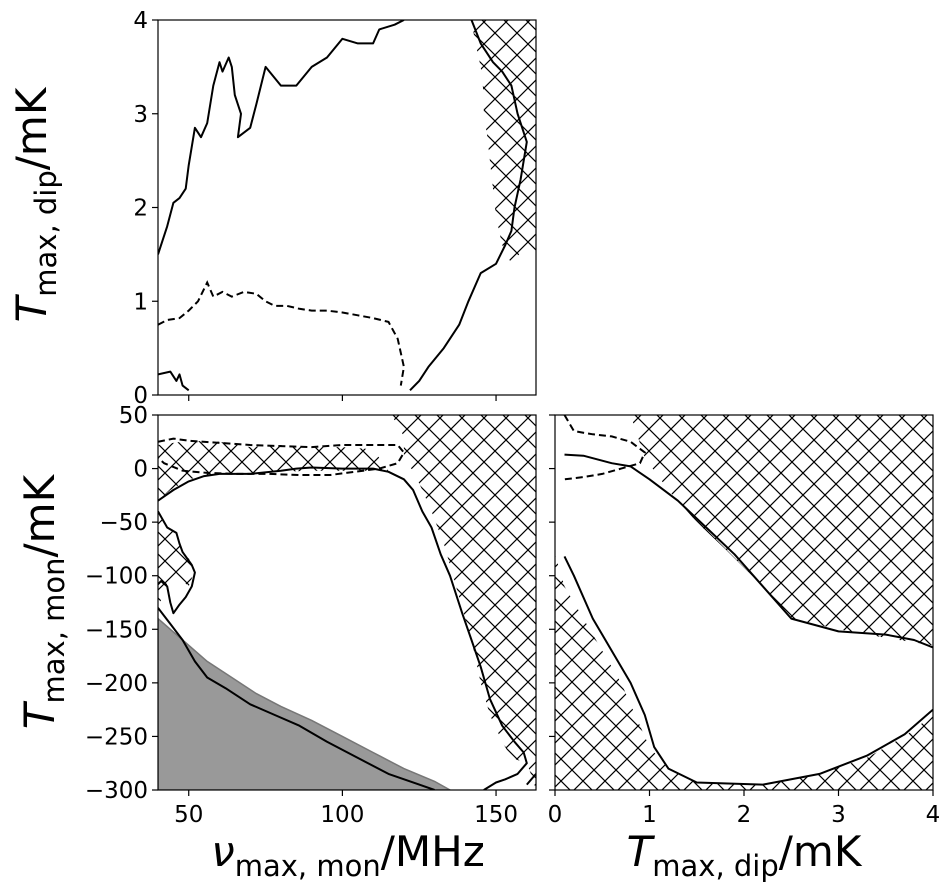 This screenshot has width=951, height=893. What do you see at coordinates (342, 815) in the screenshot?
I see `x-tick-label: 100` at bounding box center [342, 815].